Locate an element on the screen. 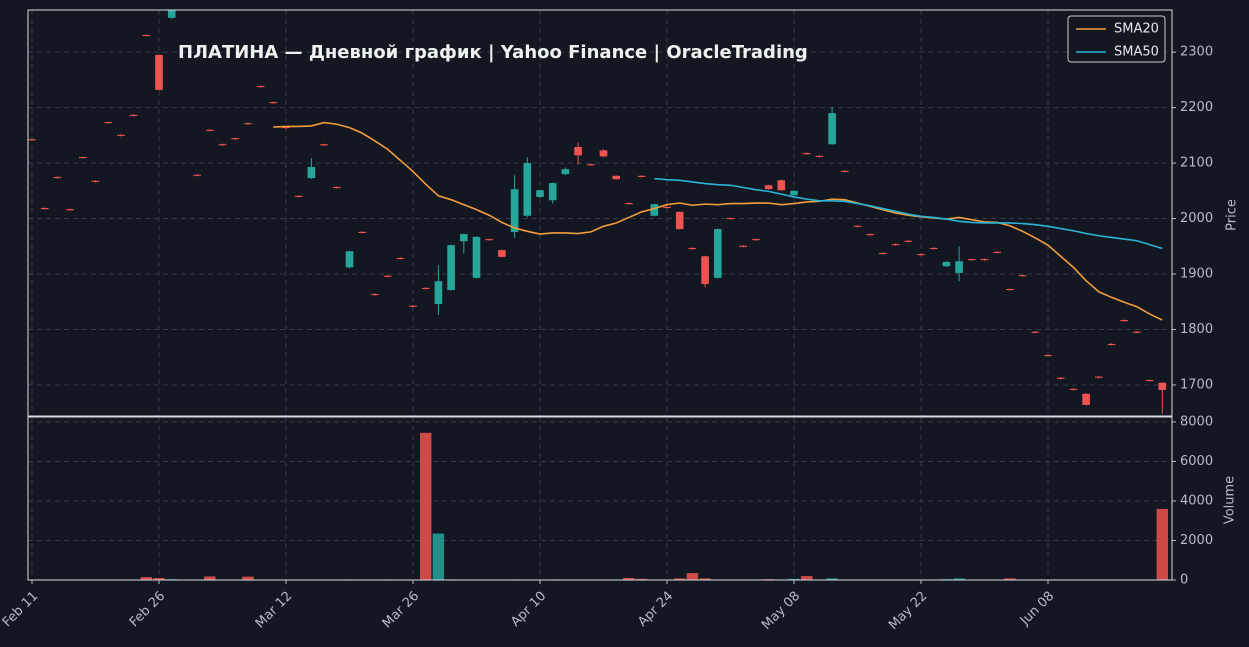 This screenshot has width=1249, height=647. y-tick-label: 1700 is located at coordinates (1196, 384).